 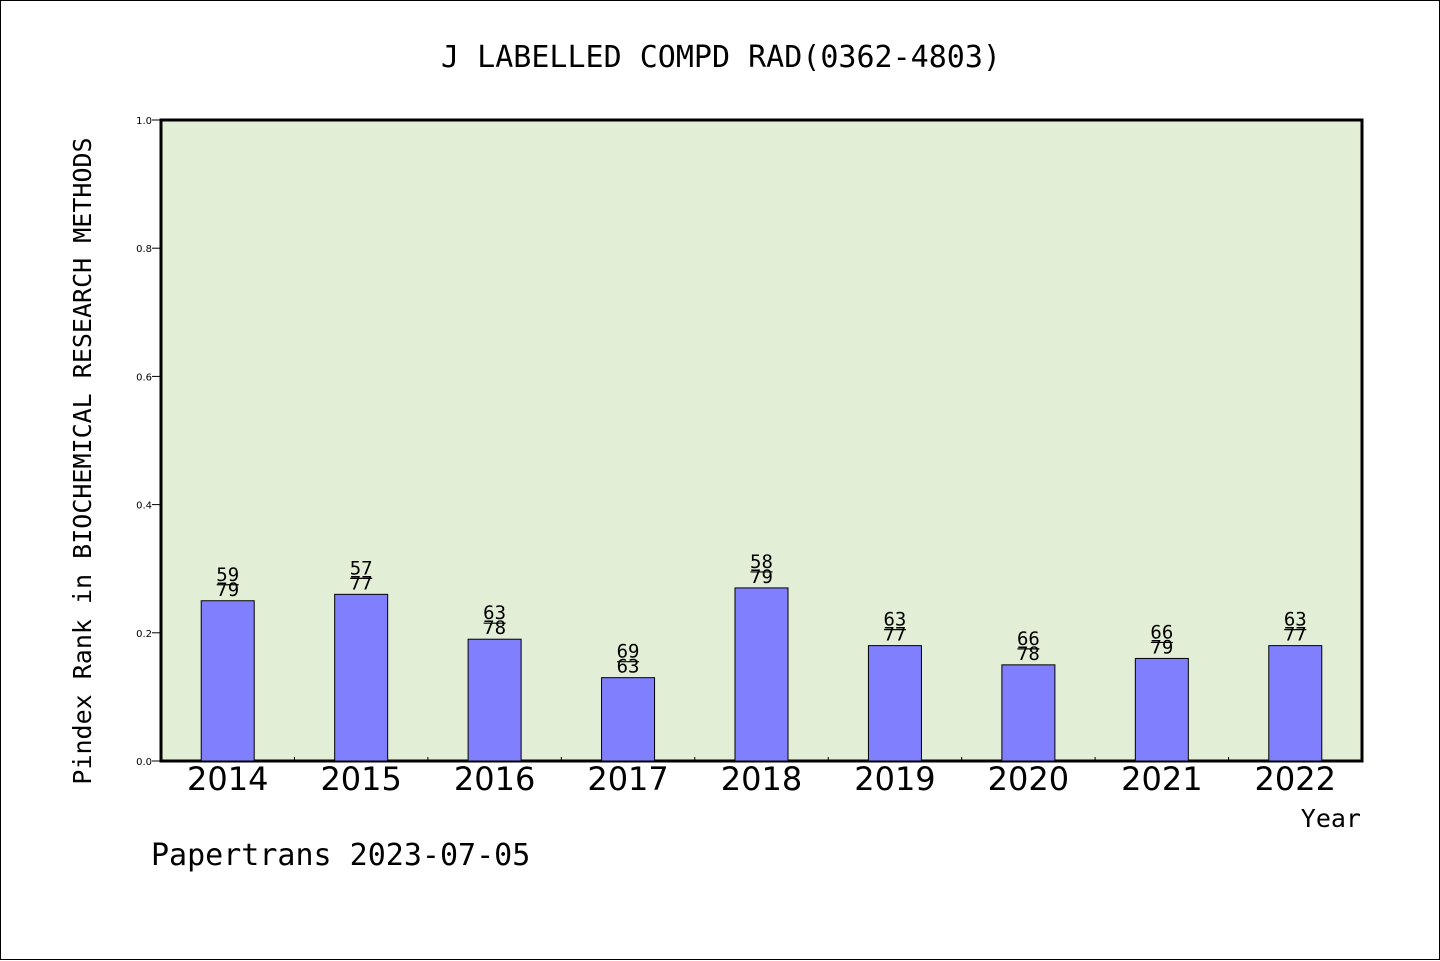 I want to click on x-tick-label: 2020, so click(x=1028, y=779).